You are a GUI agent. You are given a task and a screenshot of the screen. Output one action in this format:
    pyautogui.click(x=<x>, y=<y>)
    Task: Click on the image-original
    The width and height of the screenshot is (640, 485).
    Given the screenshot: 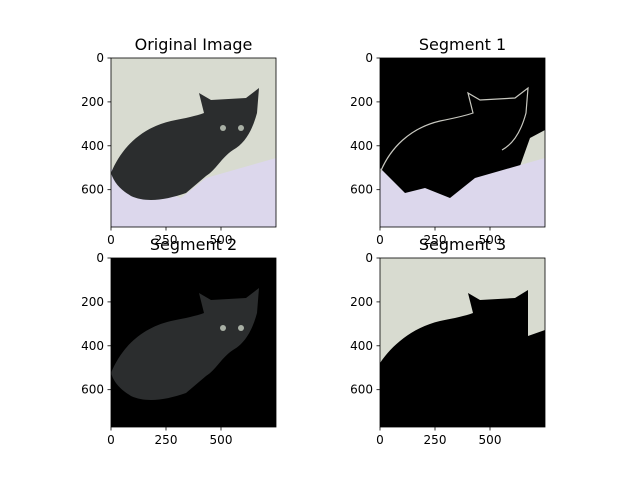 What is the action you would take?
    pyautogui.click(x=193, y=142)
    